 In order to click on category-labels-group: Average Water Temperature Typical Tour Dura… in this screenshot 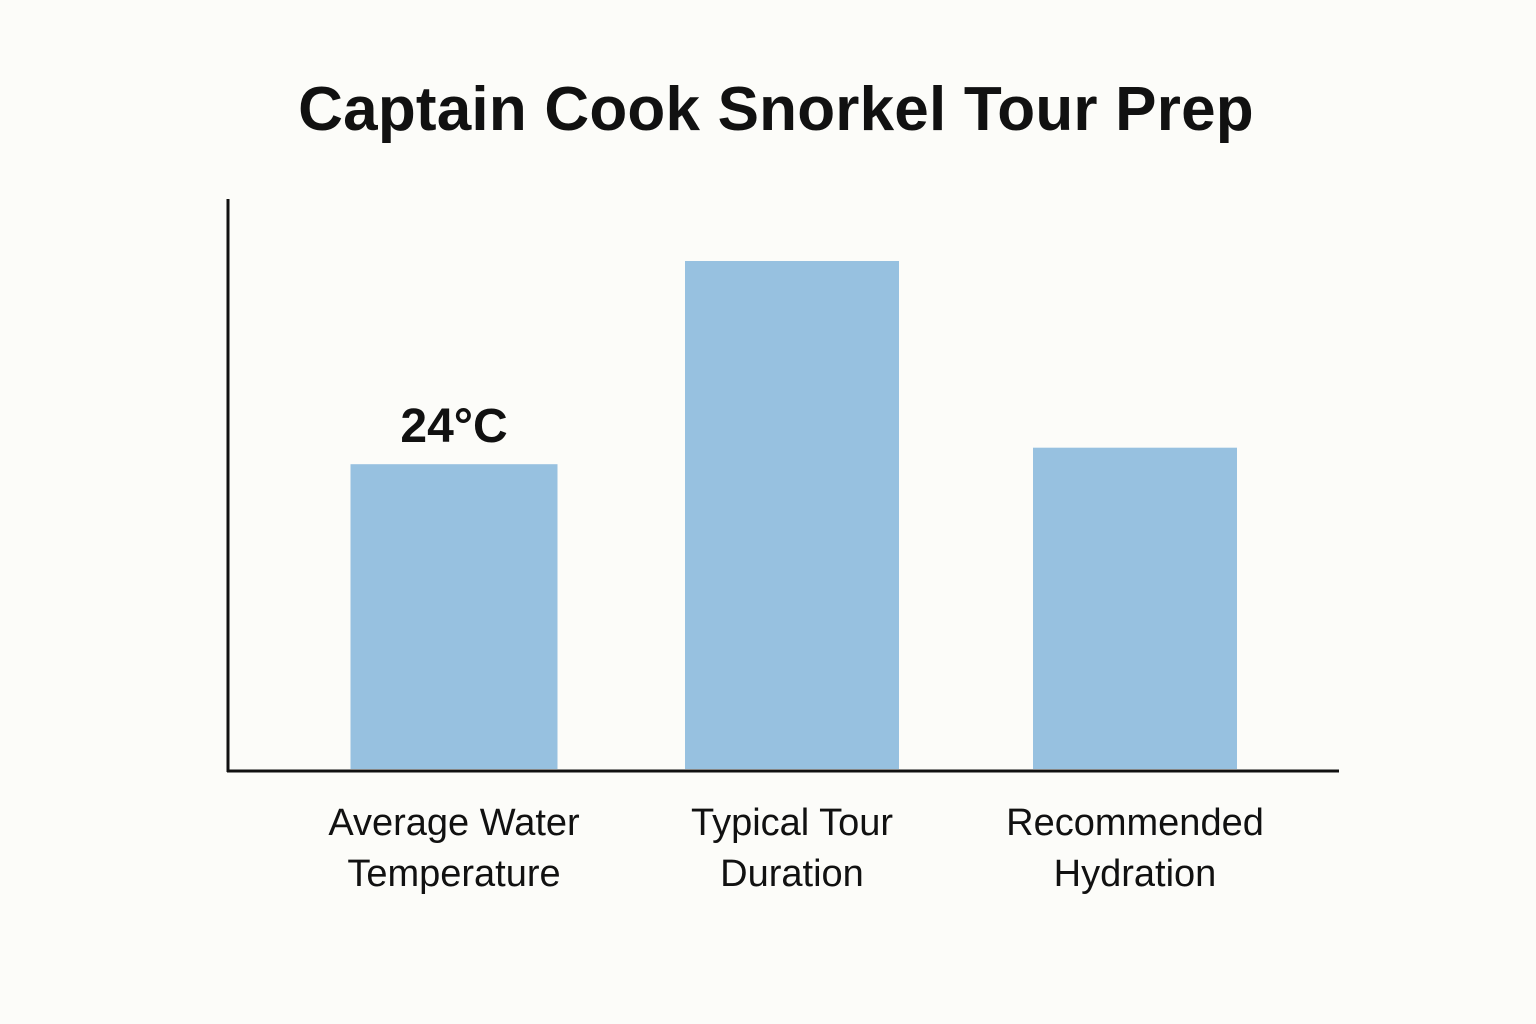, I will do `click(796, 848)`.